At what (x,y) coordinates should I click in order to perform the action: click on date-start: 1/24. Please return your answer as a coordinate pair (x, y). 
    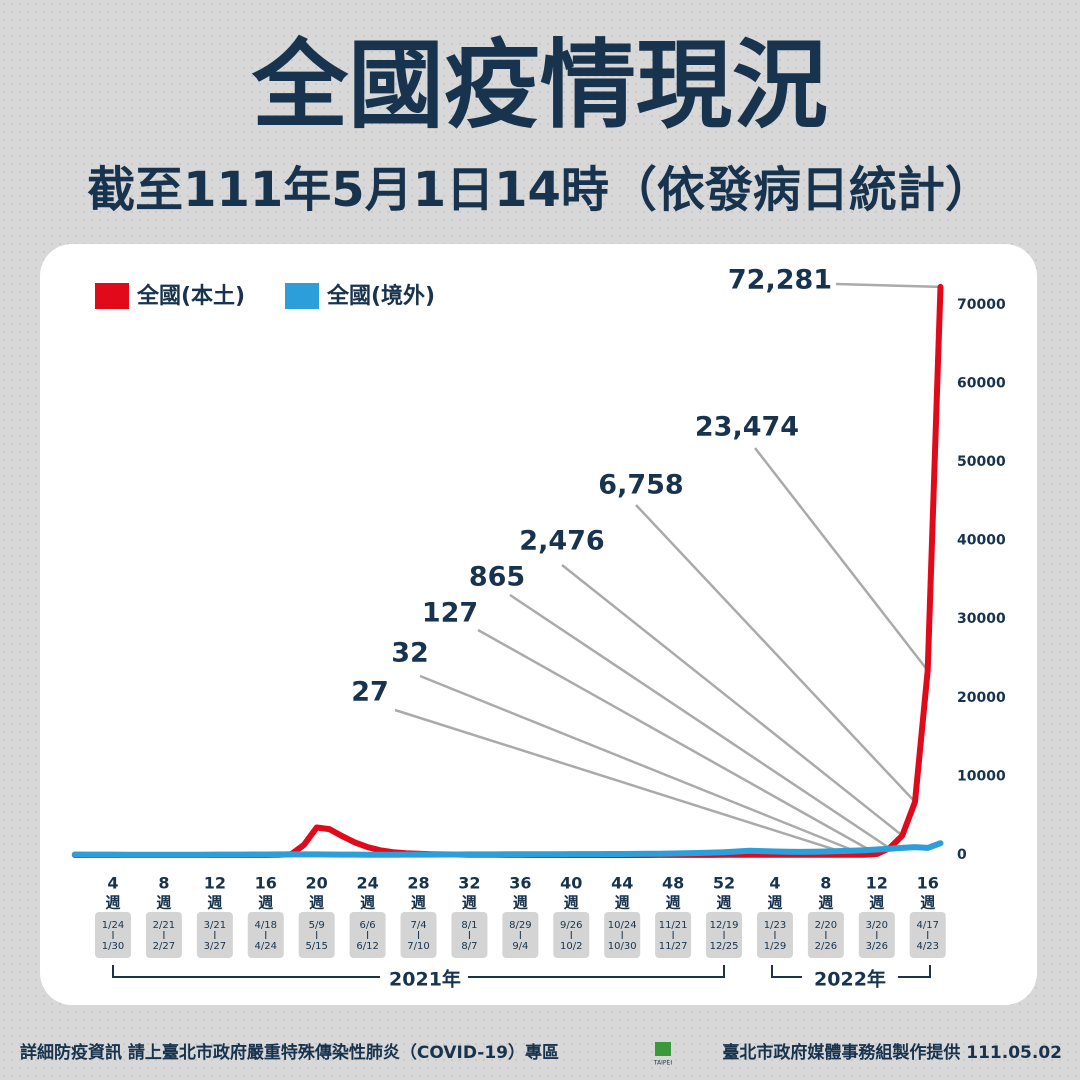
    Looking at the image, I should click on (113, 925).